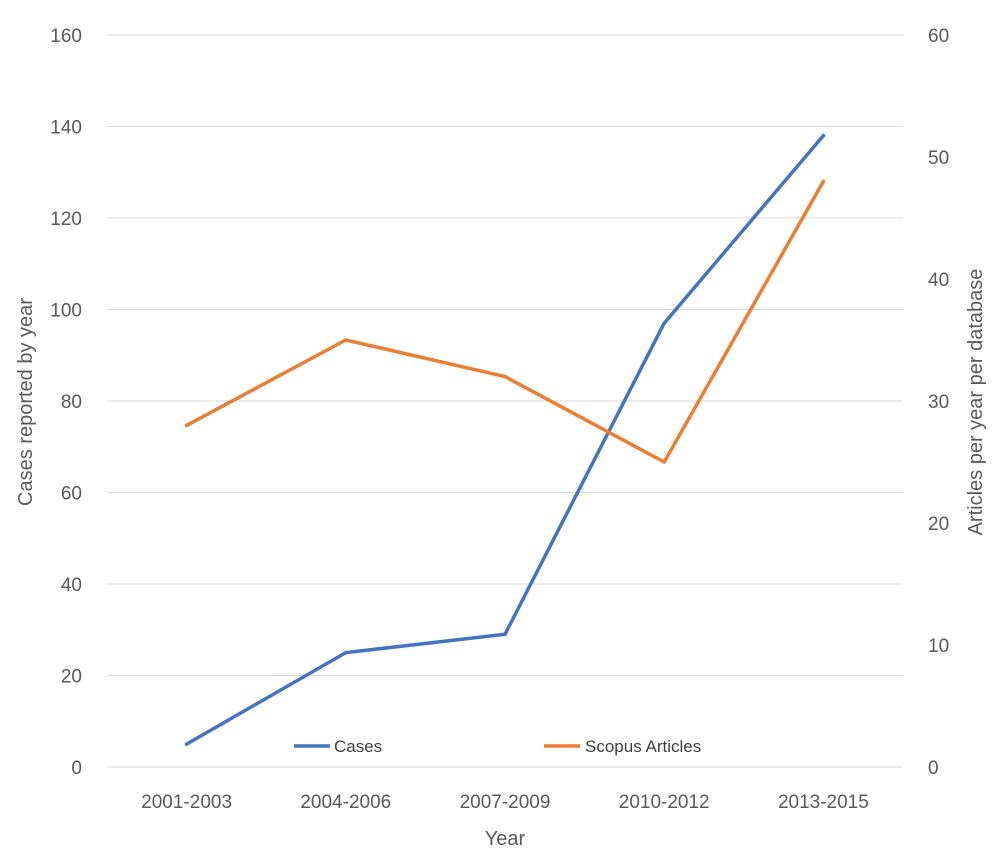 This screenshot has height=859, width=1000. Describe the element at coordinates (345, 802) in the screenshot. I see `x-tick-label: 2004-2006` at that location.